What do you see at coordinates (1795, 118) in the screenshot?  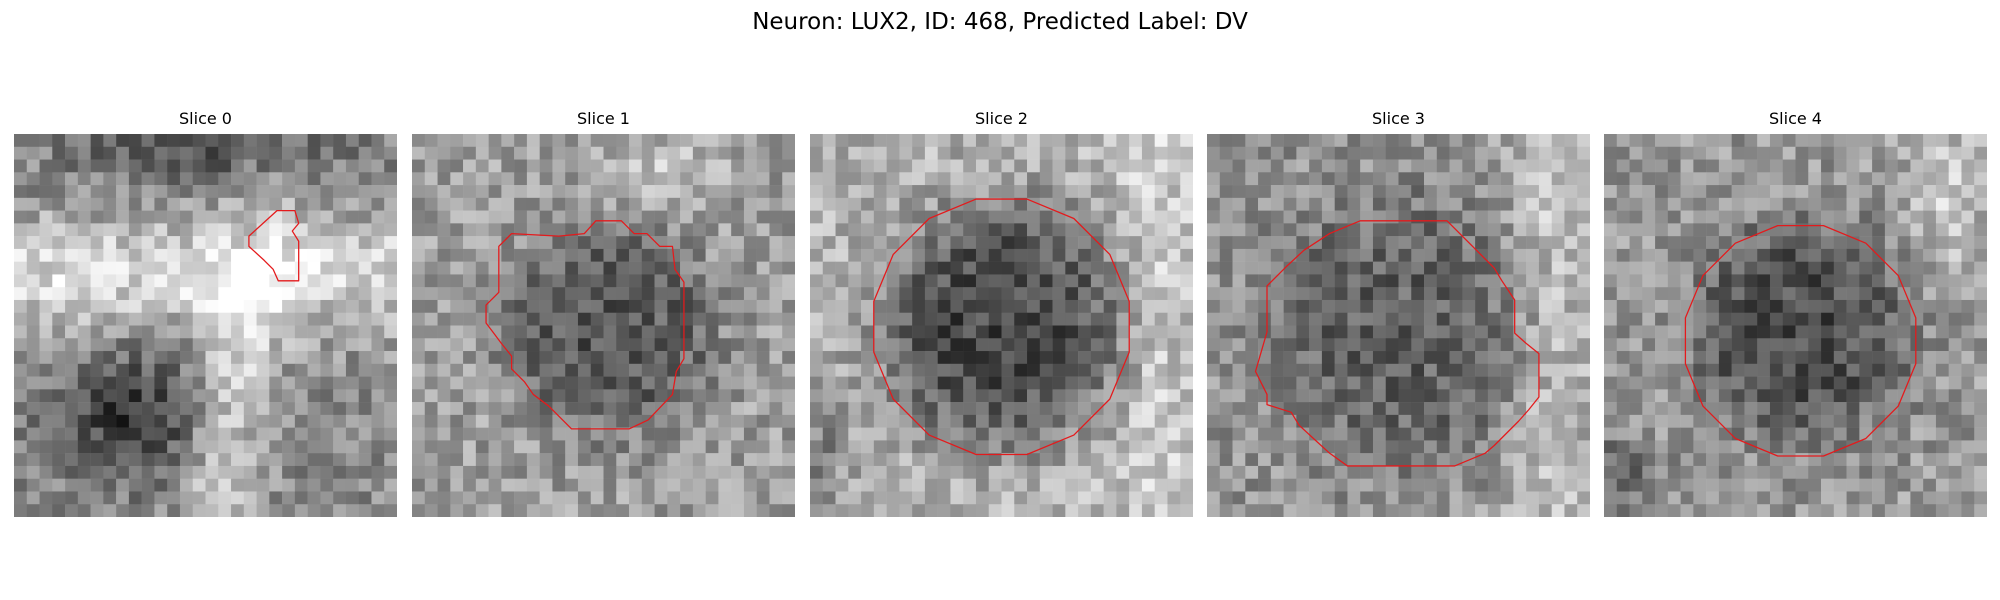 I see `slice-title-4: Slice 4` at bounding box center [1795, 118].